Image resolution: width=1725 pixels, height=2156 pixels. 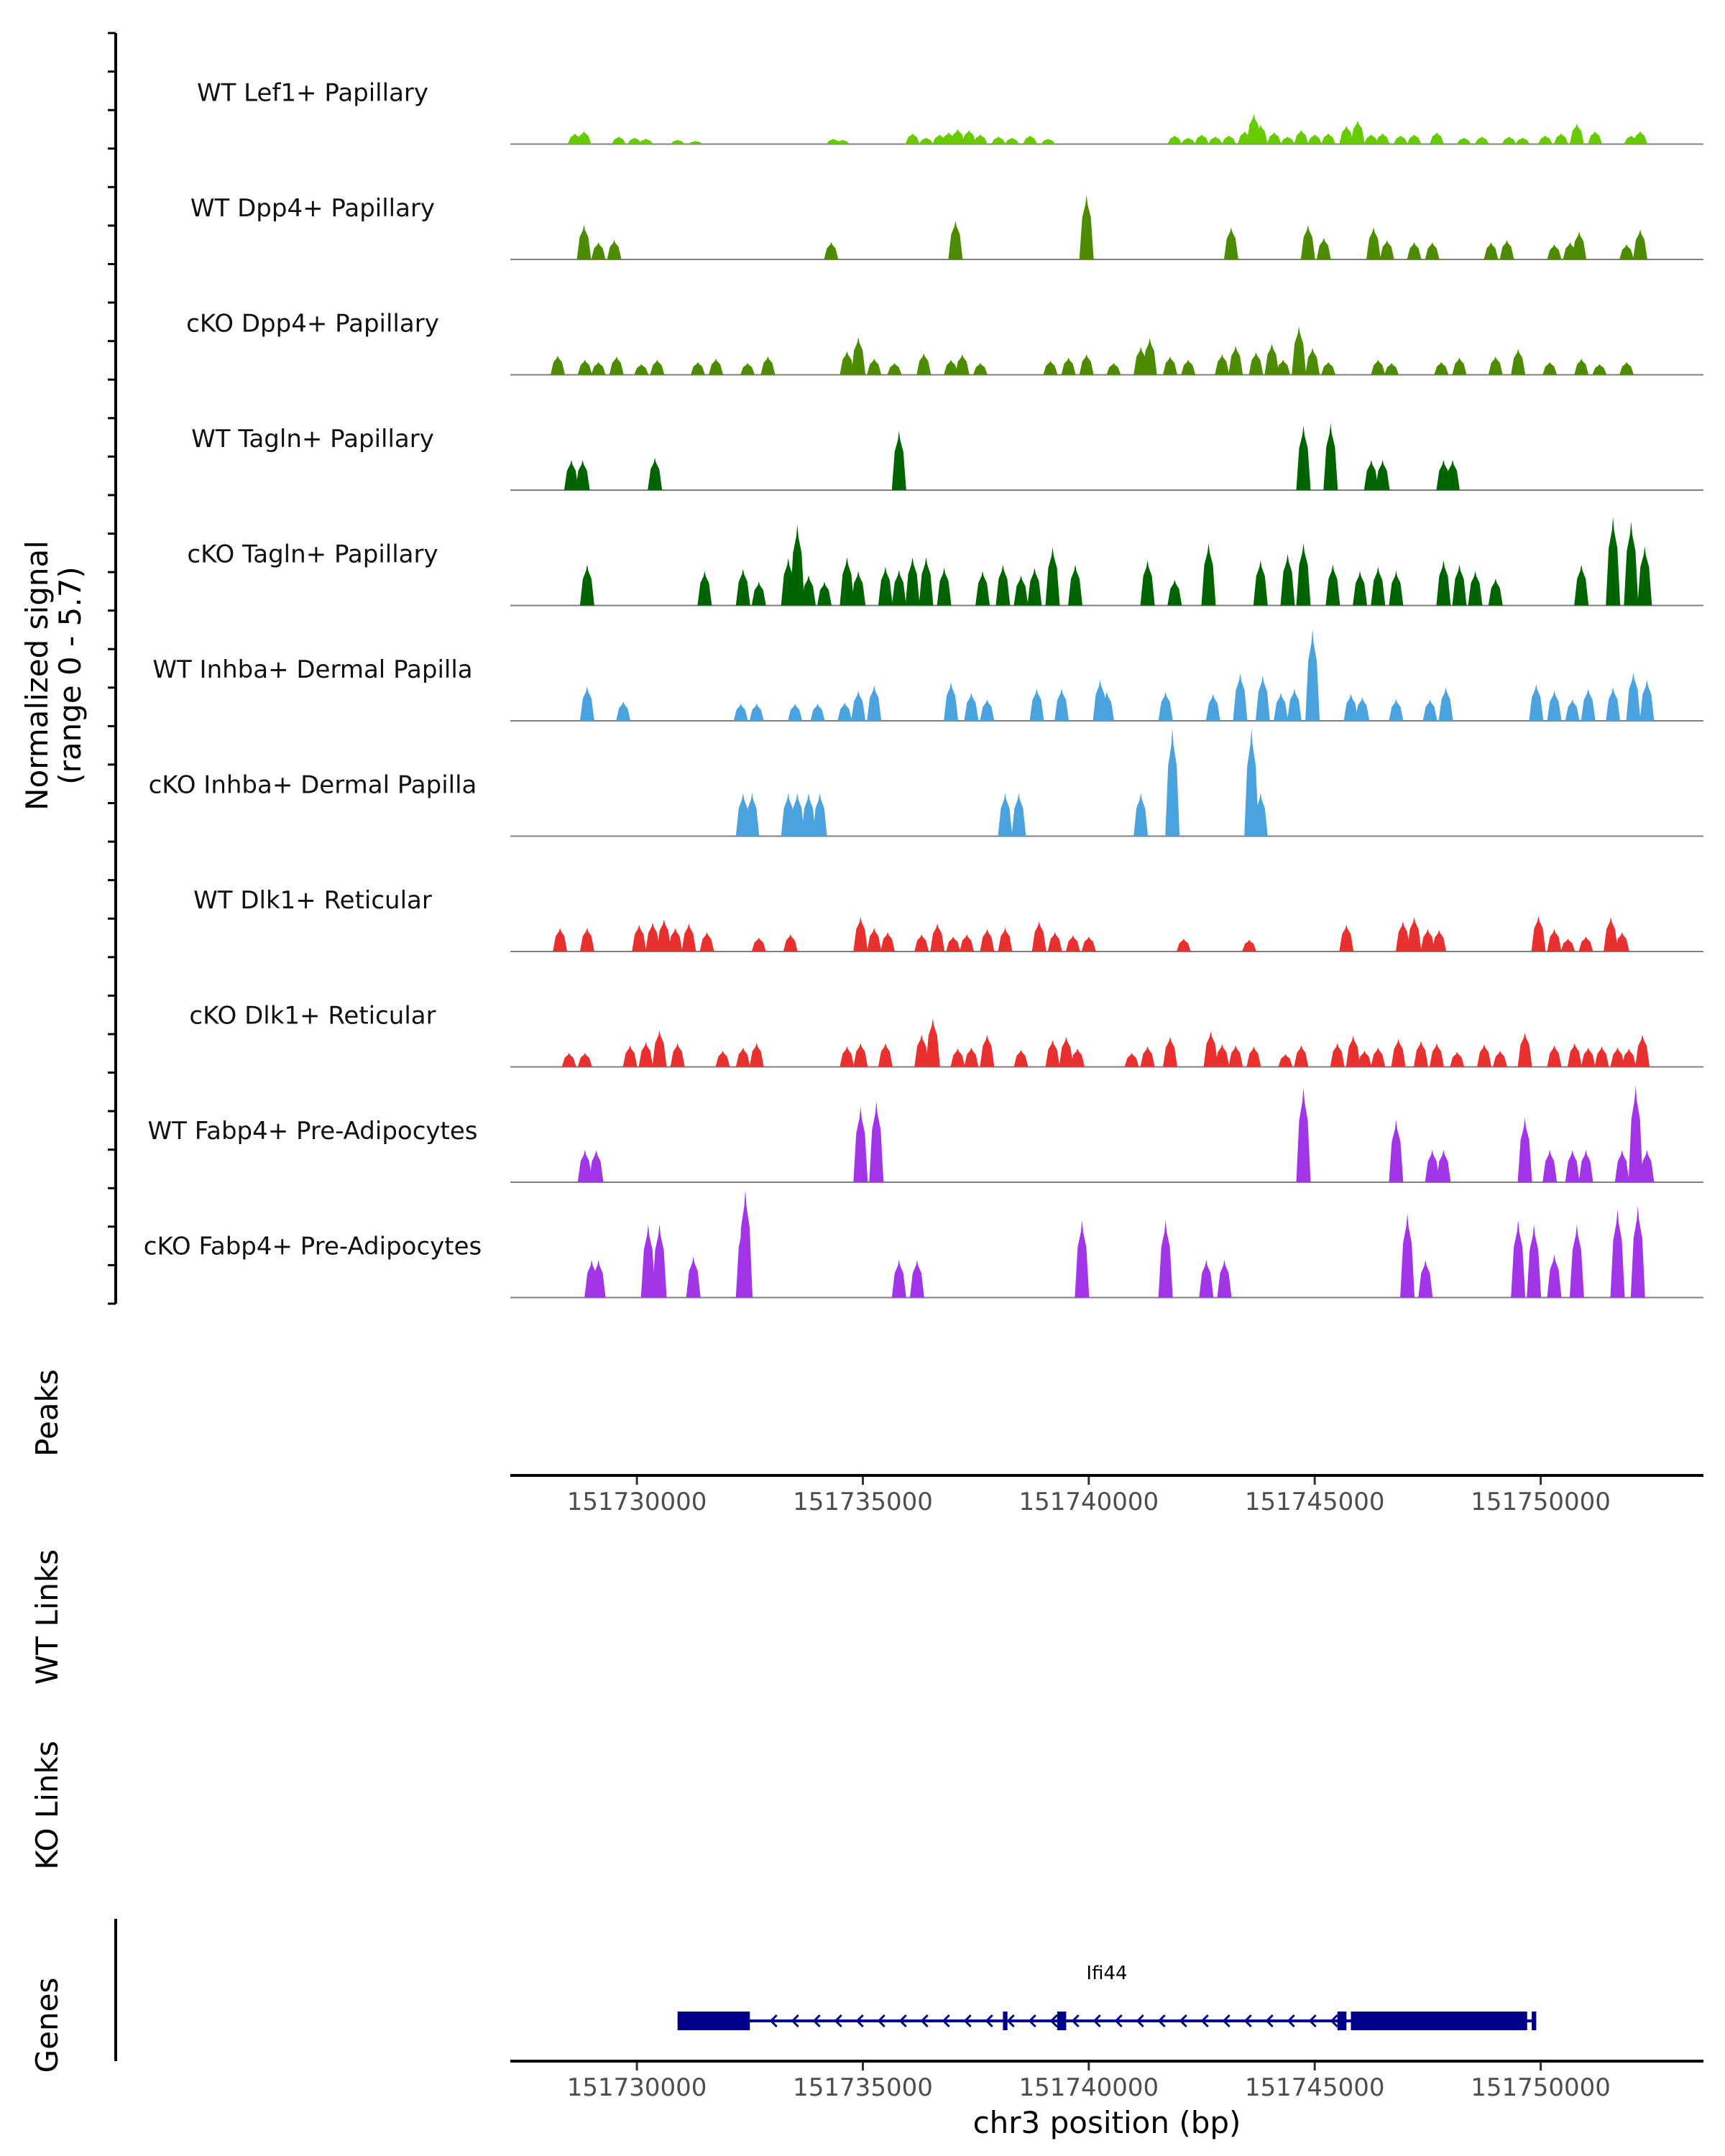 I want to click on gene-exon, so click(x=1062, y=2021).